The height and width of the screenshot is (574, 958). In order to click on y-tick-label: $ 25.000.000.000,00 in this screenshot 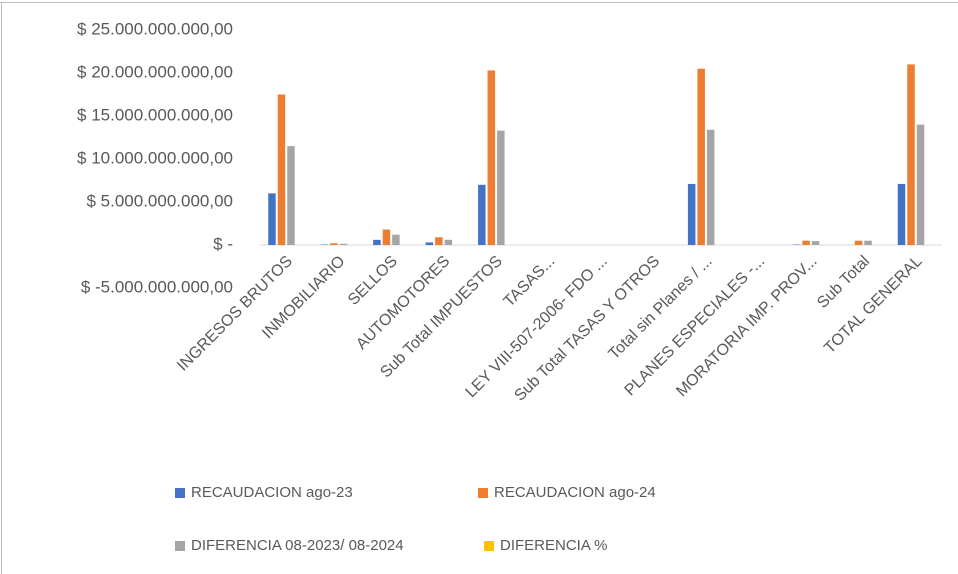, I will do `click(155, 28)`.